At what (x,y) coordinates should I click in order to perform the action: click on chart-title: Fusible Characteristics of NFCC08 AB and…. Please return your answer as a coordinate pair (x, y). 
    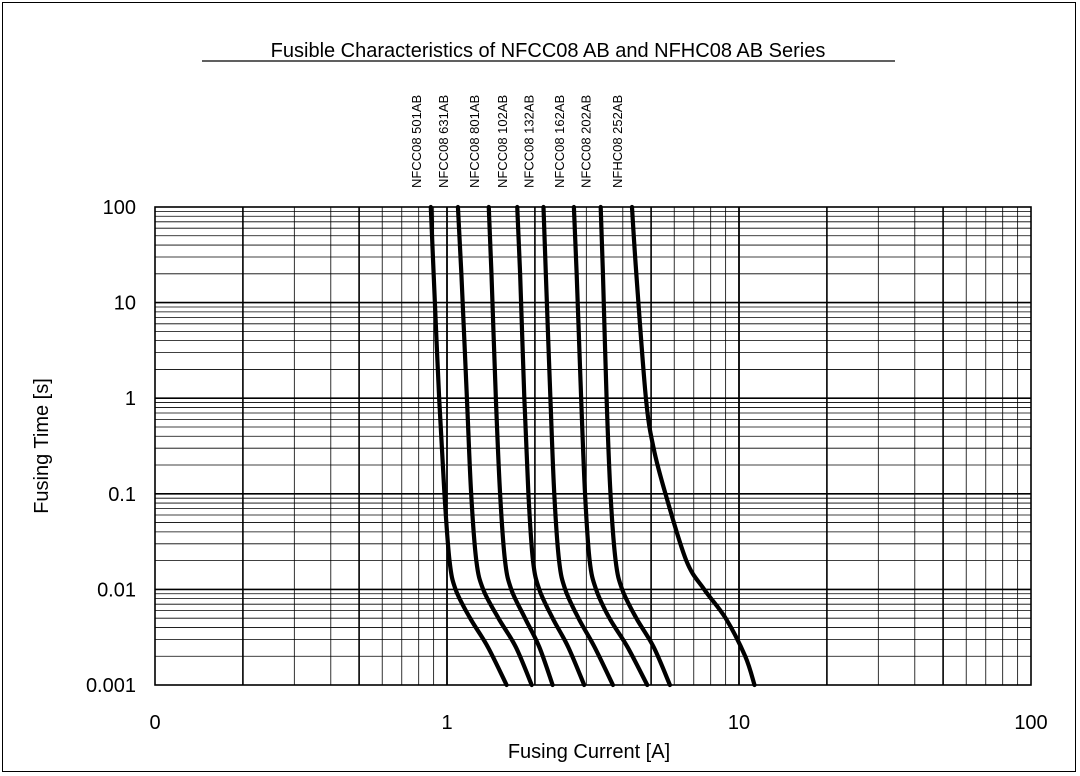
    Looking at the image, I should click on (548, 51).